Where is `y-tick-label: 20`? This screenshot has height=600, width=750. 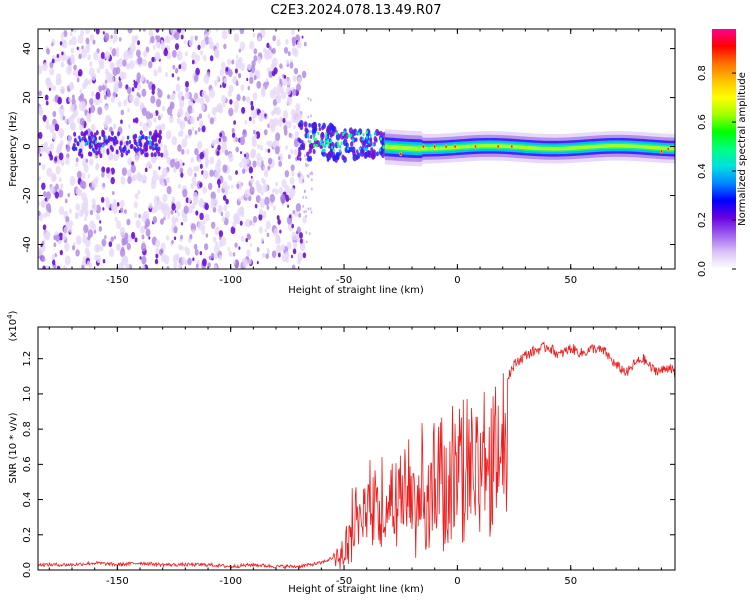
y-tick-label: 20 is located at coordinates (27, 97).